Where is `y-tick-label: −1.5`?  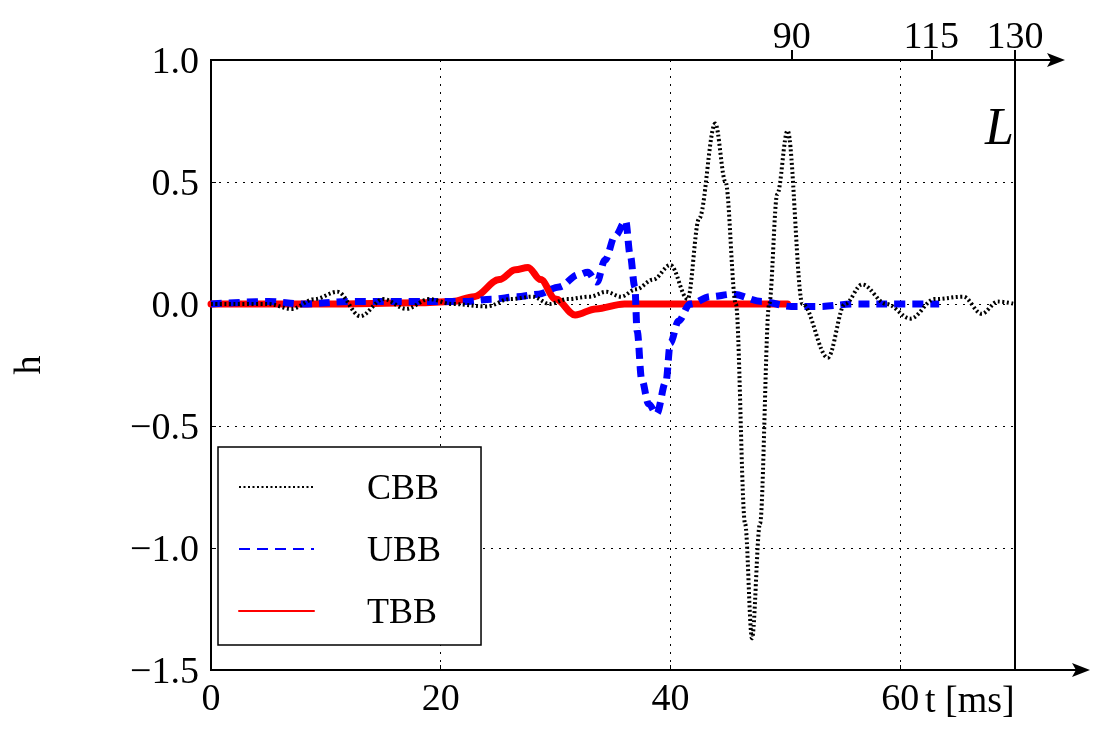 y-tick-label: −1.5 is located at coordinates (164, 670).